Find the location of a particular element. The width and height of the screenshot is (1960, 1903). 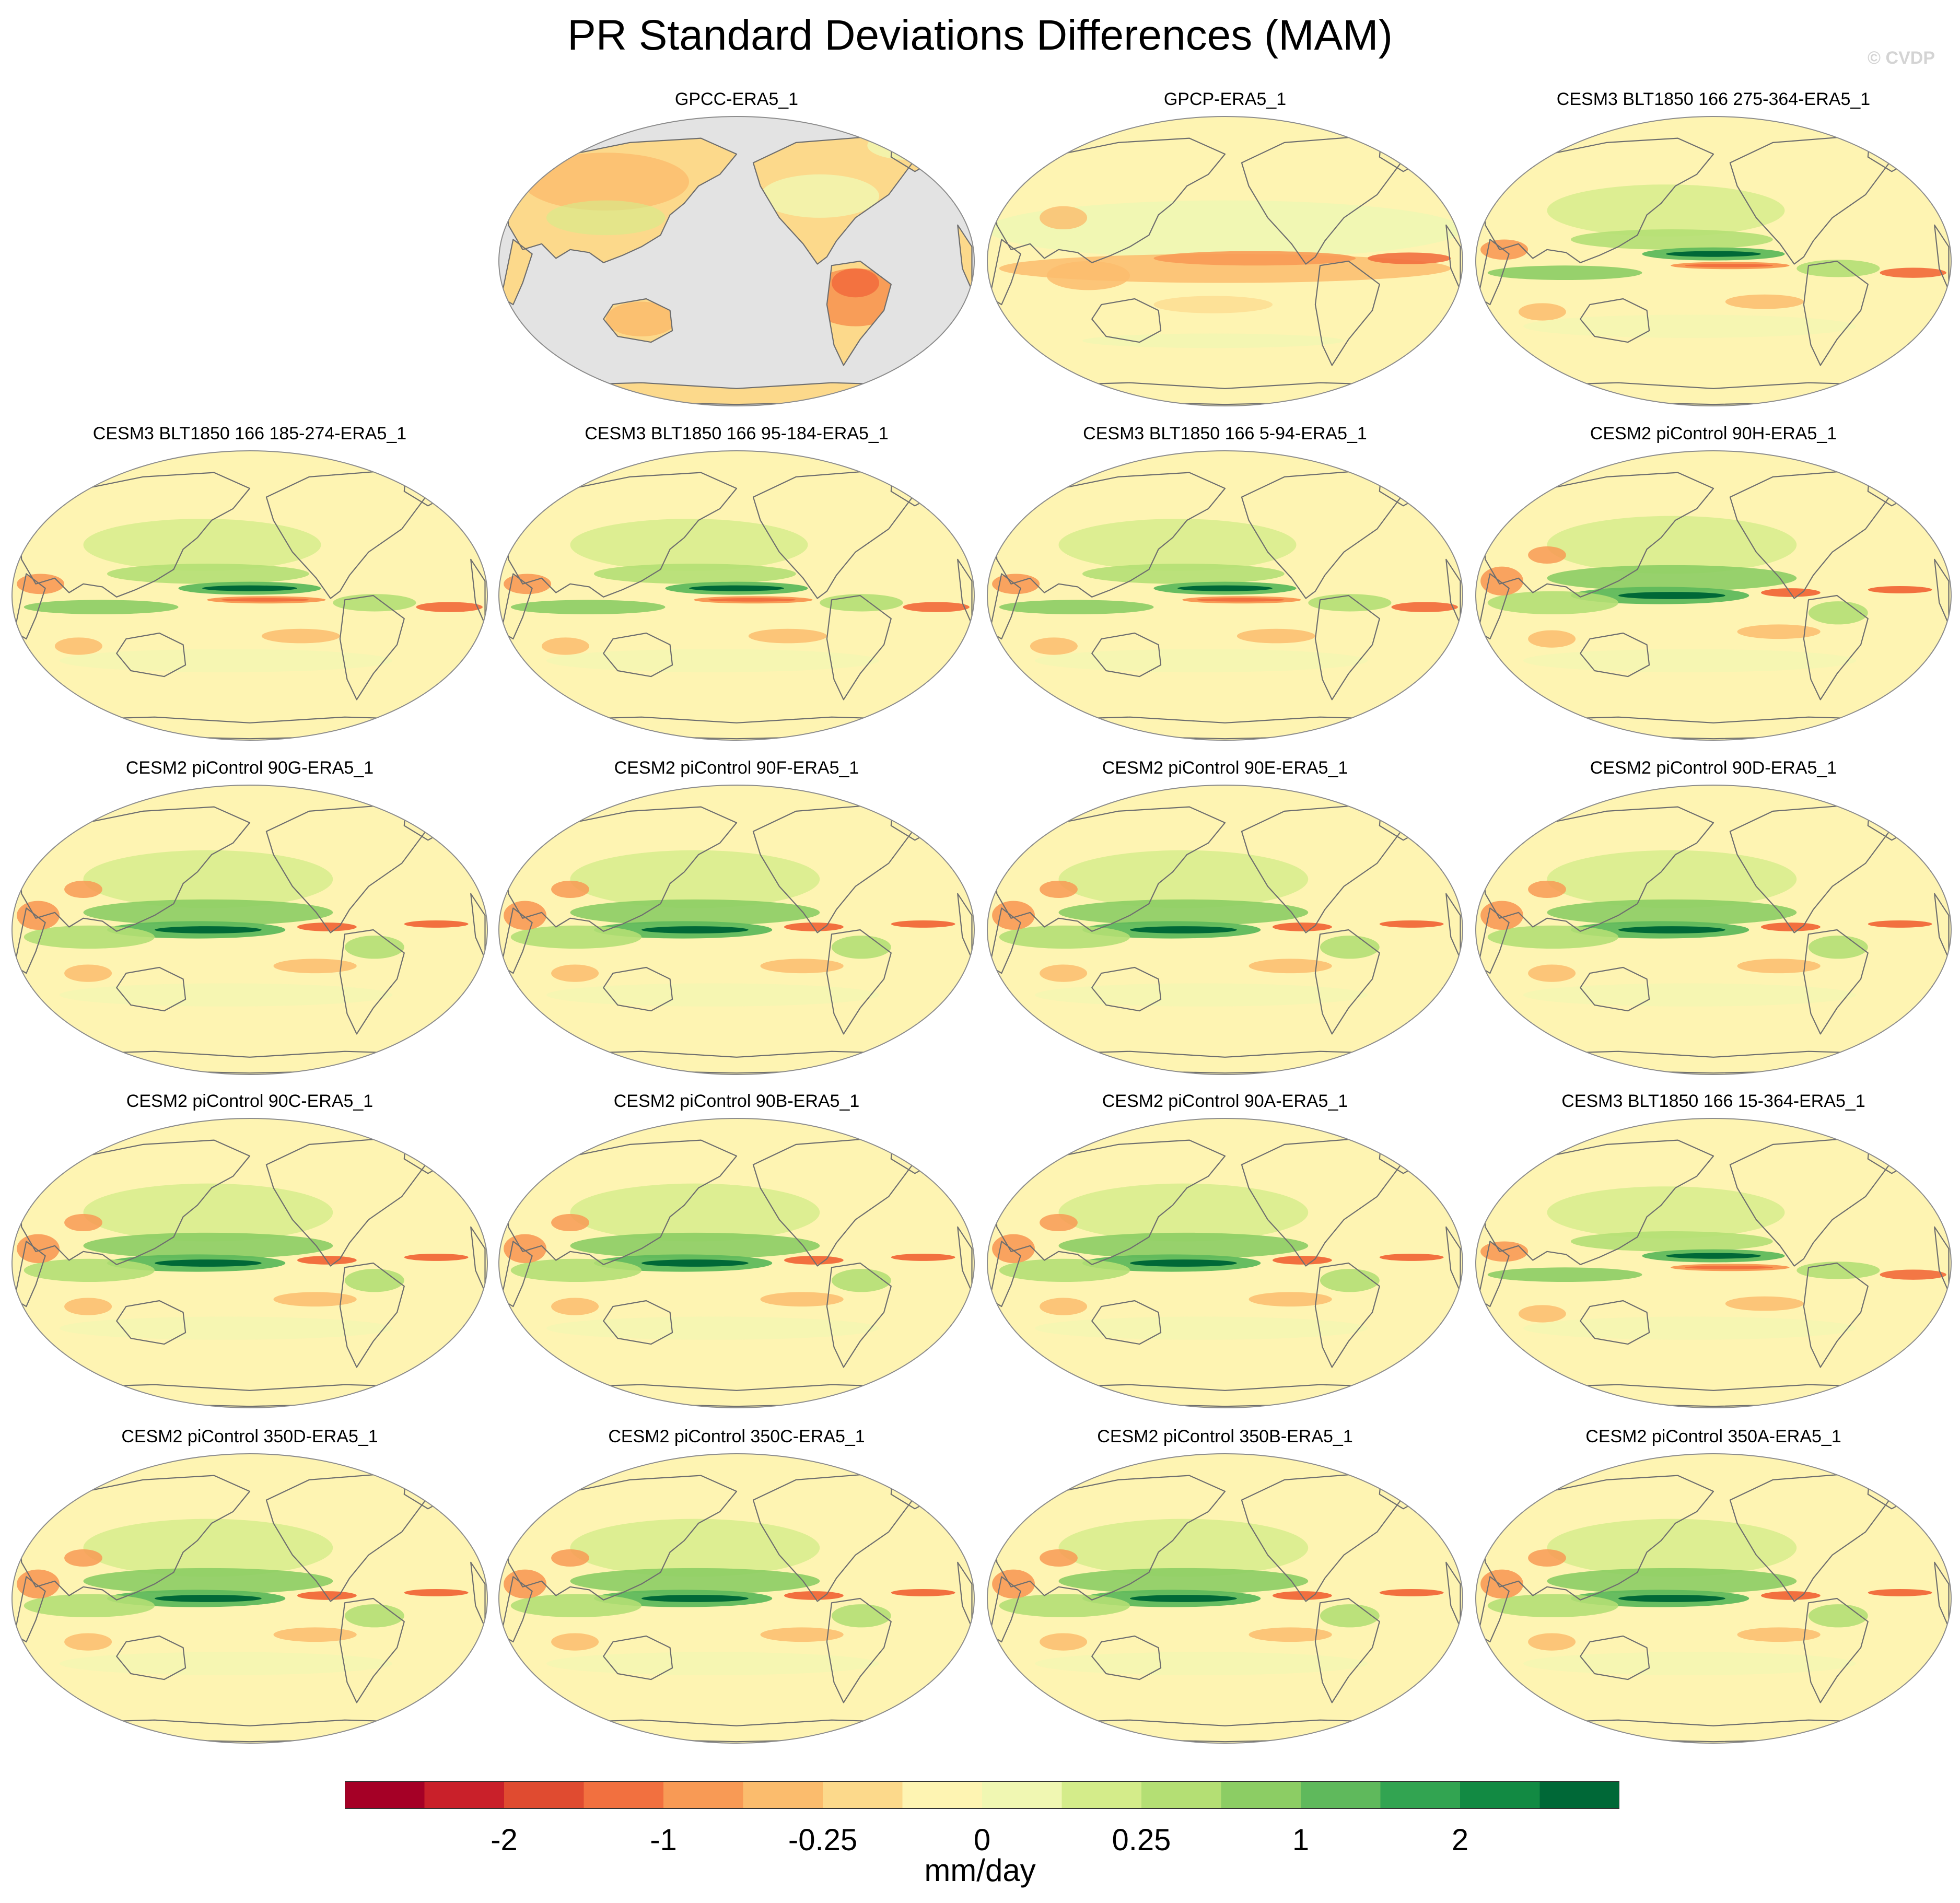

panel-title: CESM2 piControl 90D-ERA5_1 is located at coordinates (1713, 768).